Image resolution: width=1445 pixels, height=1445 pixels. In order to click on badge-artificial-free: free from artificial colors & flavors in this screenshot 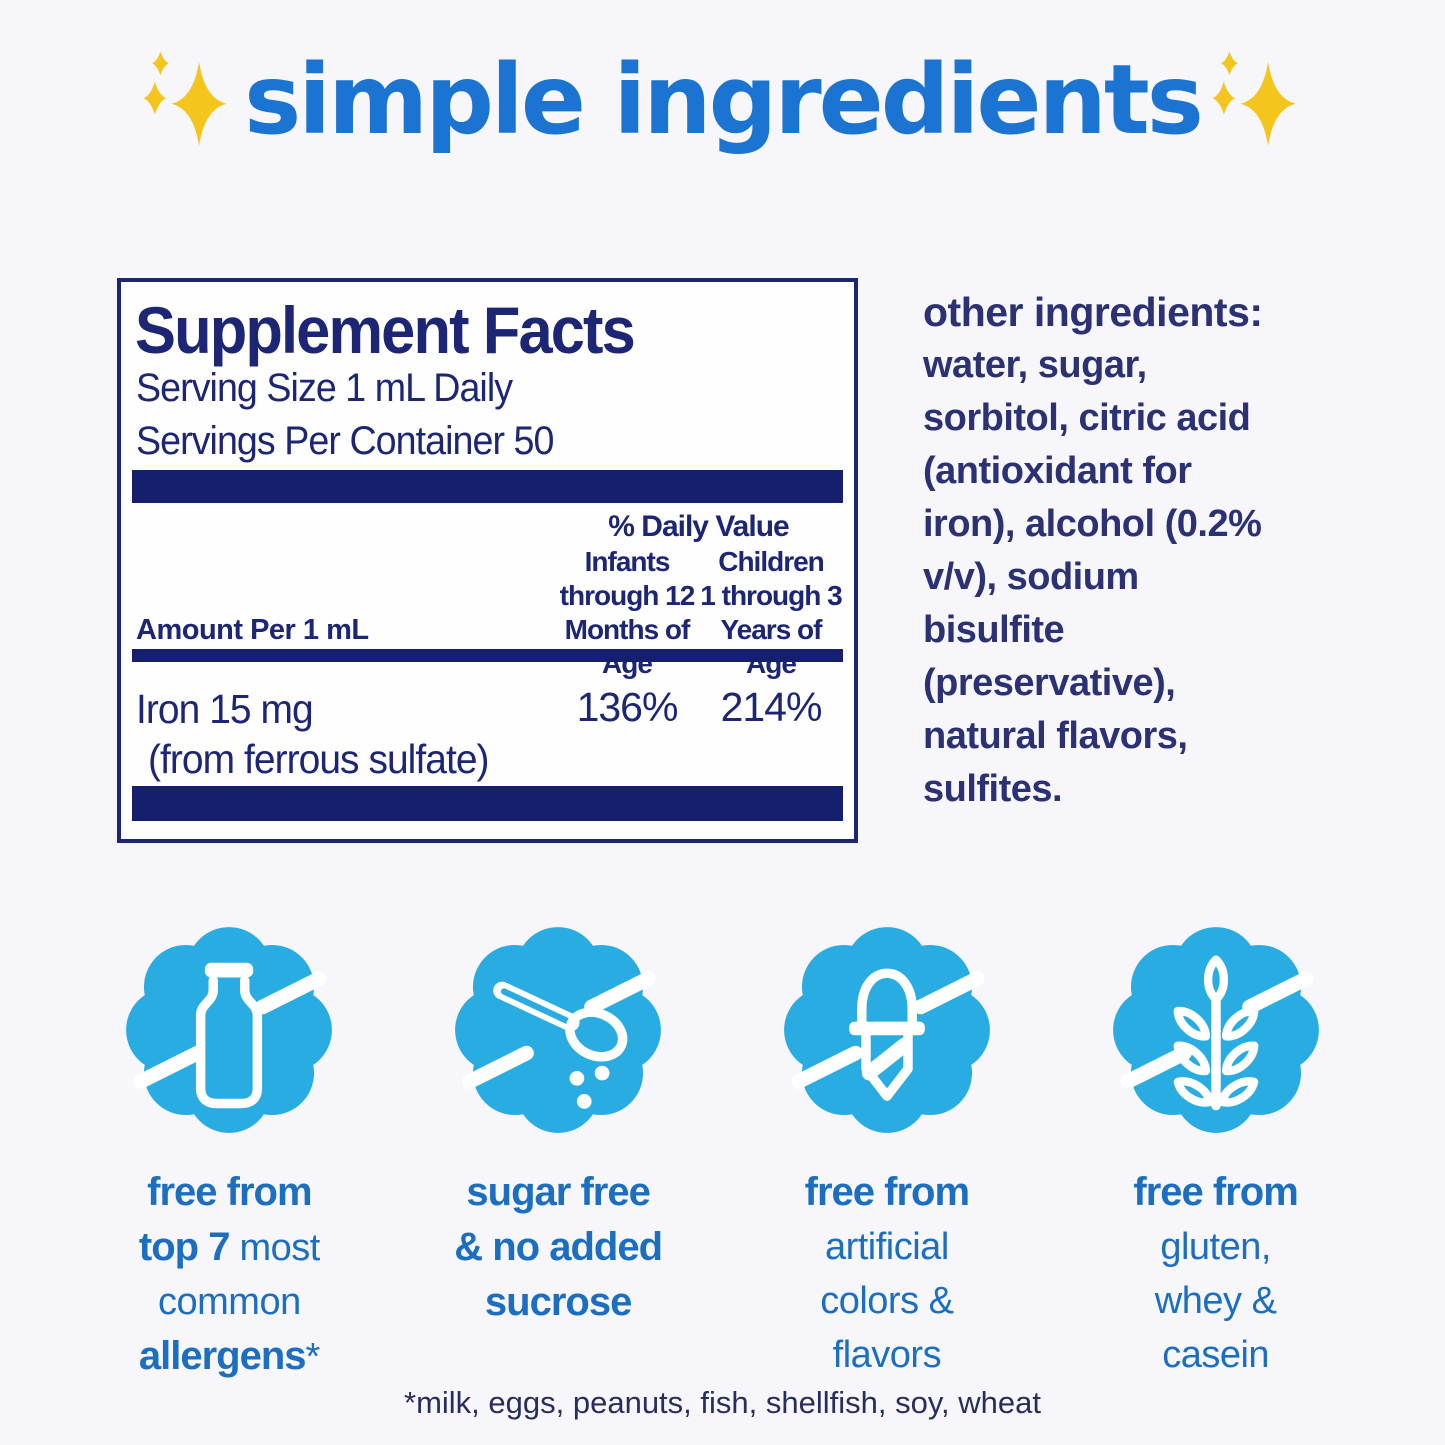, I will do `click(887, 1156)`.